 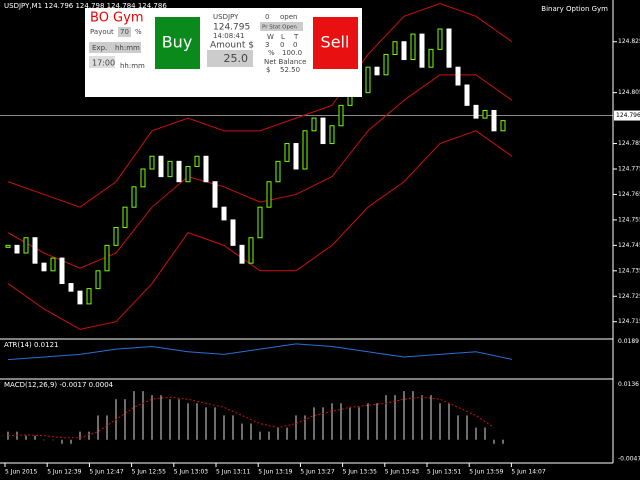 I want to click on w-val: 3, so click(x=267, y=45).